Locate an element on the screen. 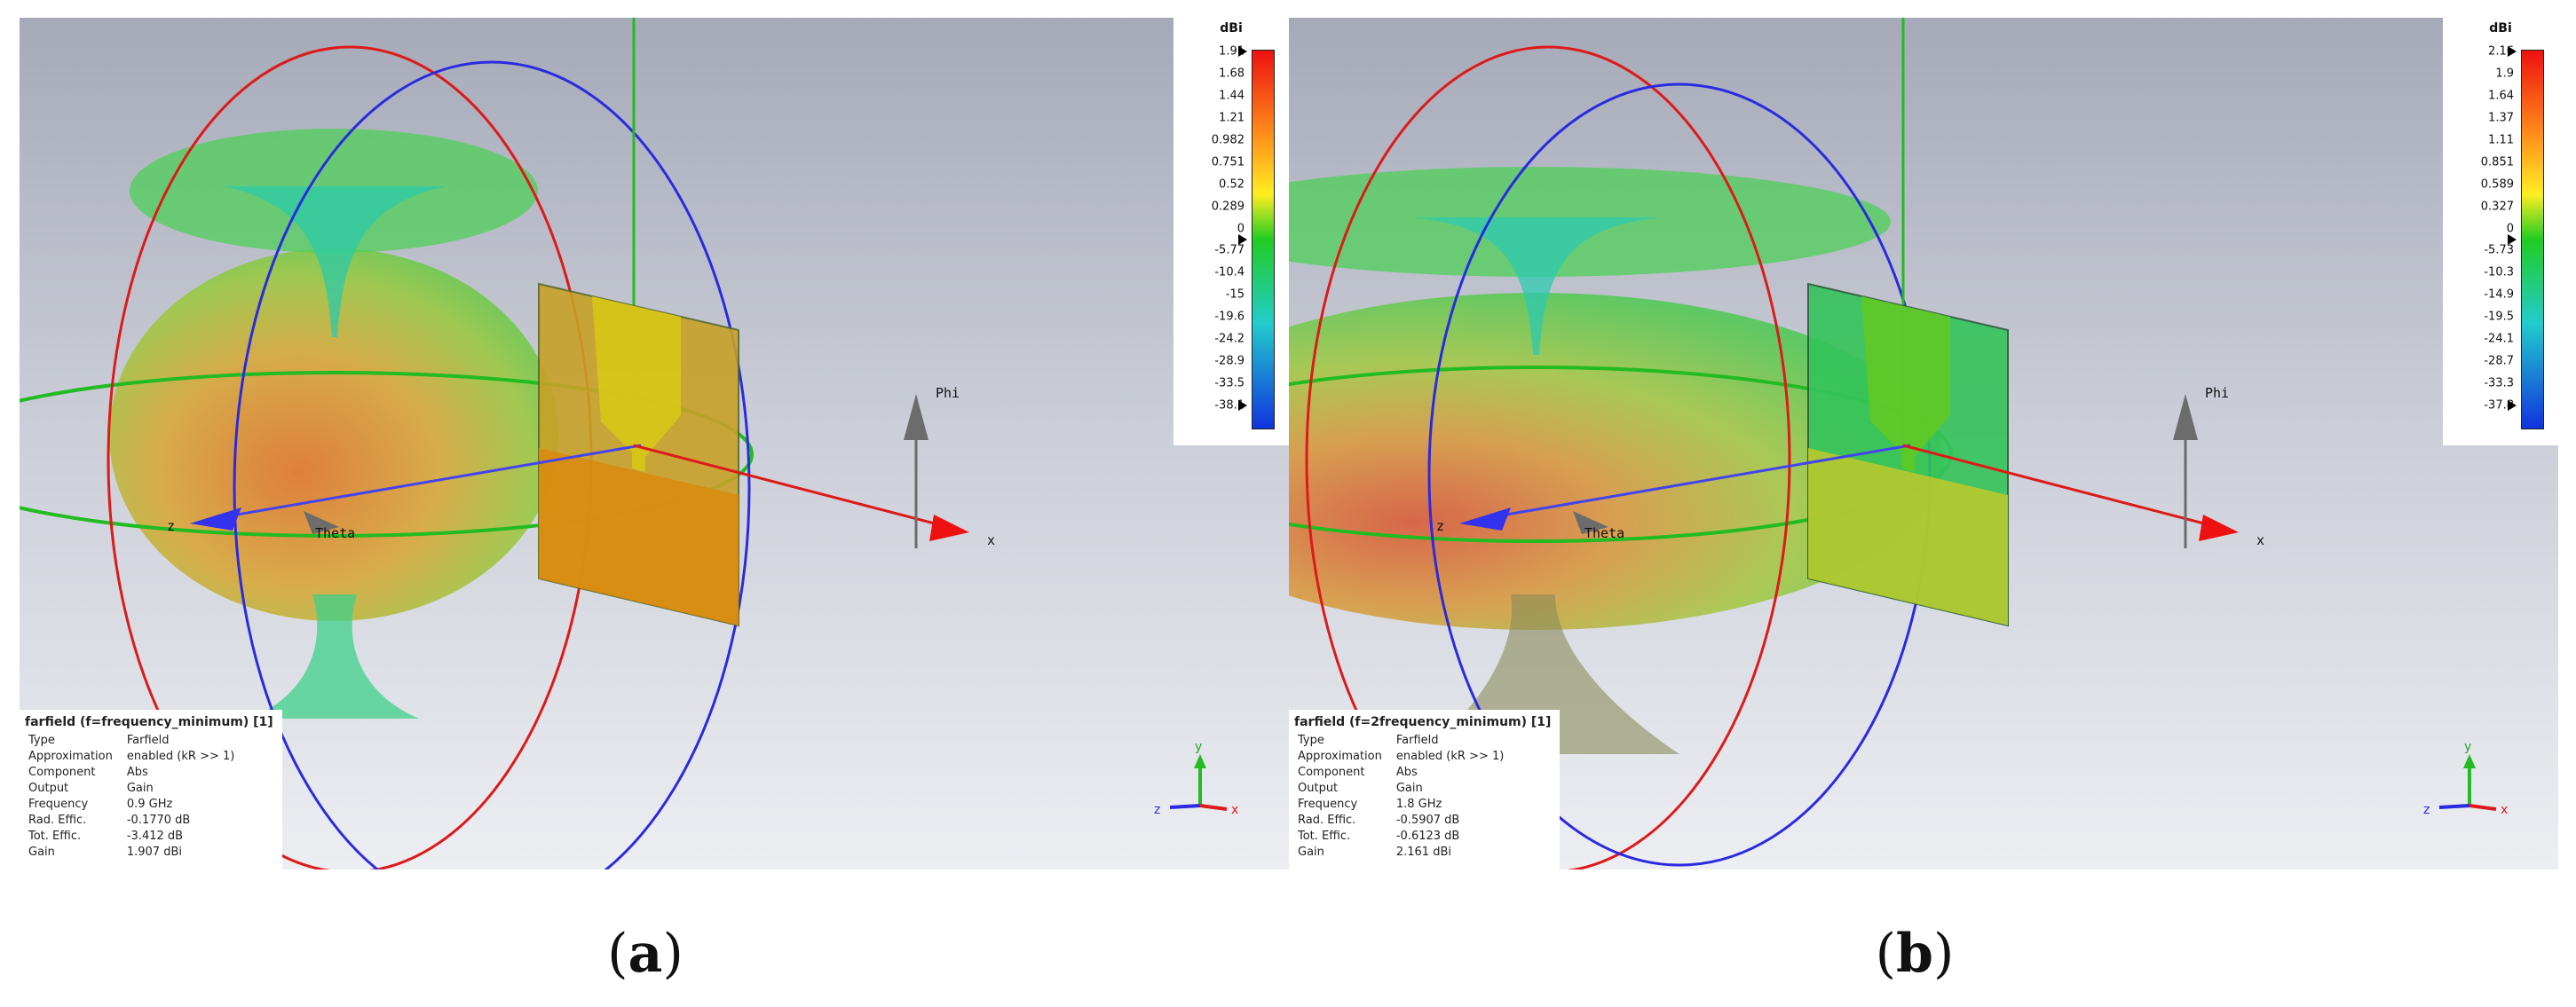 The height and width of the screenshot is (1007, 2576). info-key: Output is located at coordinates (1318, 788).